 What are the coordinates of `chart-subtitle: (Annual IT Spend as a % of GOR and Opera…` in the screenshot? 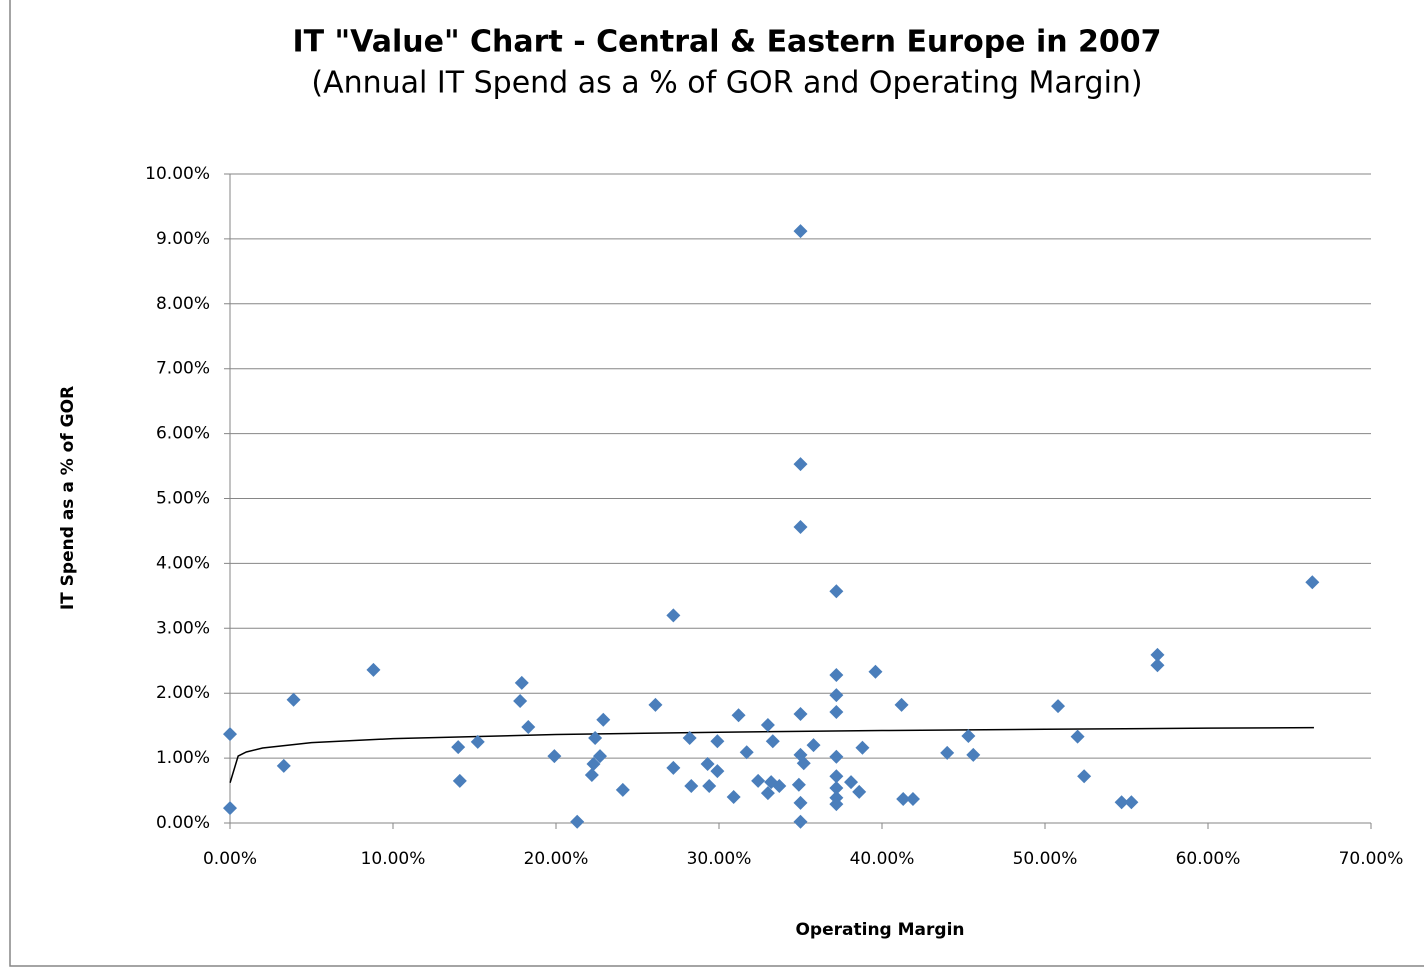 It's located at (726, 83).